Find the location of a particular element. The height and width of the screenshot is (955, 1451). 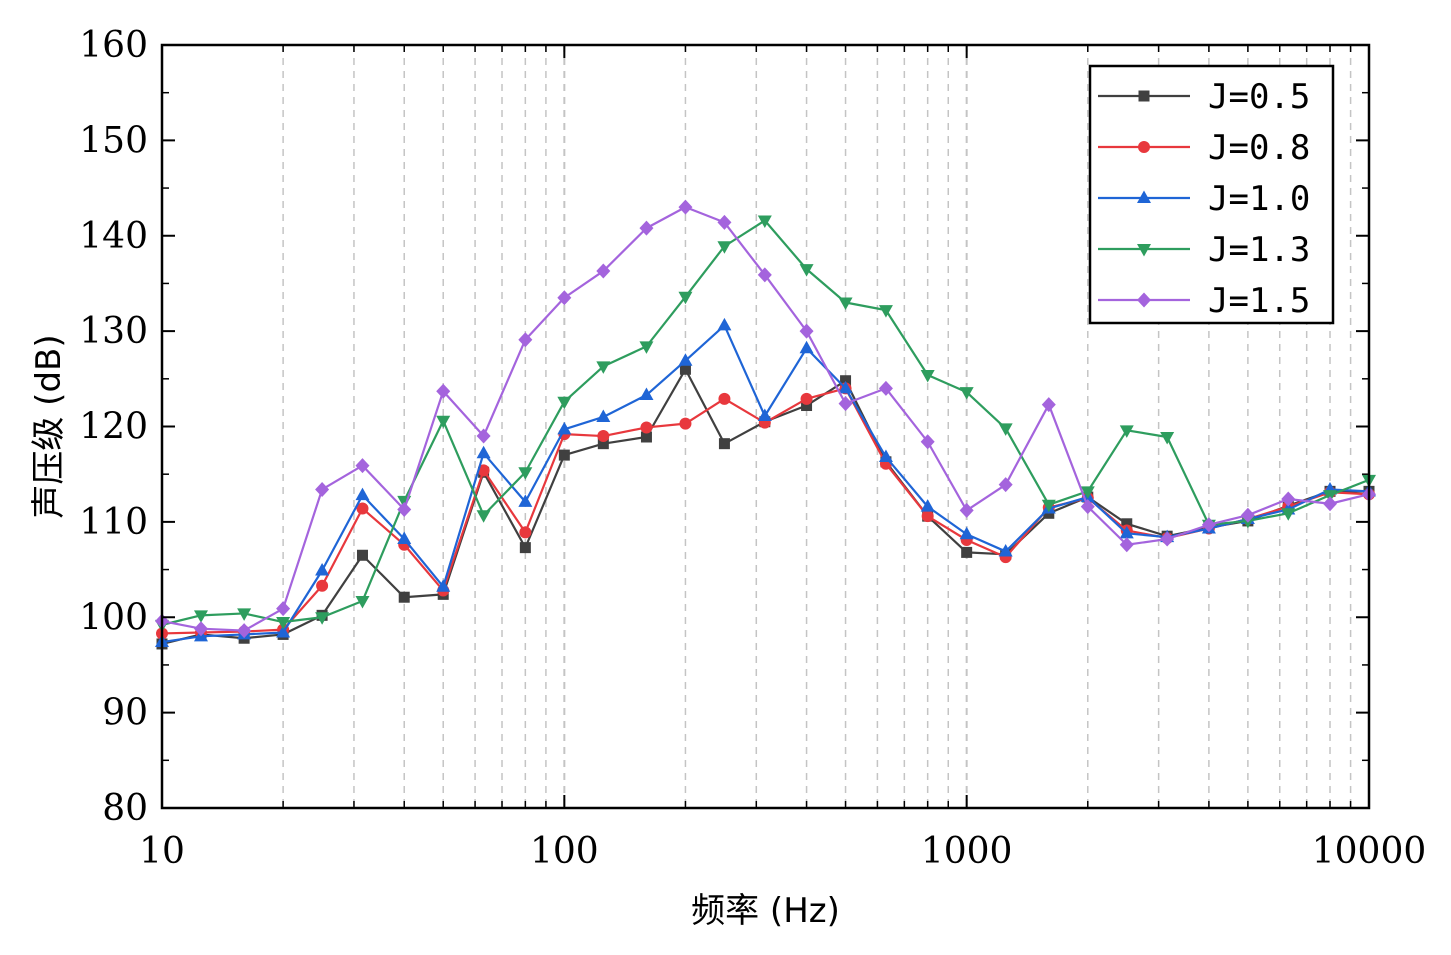

legend-entry: J=0.5 is located at coordinates (1204, 97).